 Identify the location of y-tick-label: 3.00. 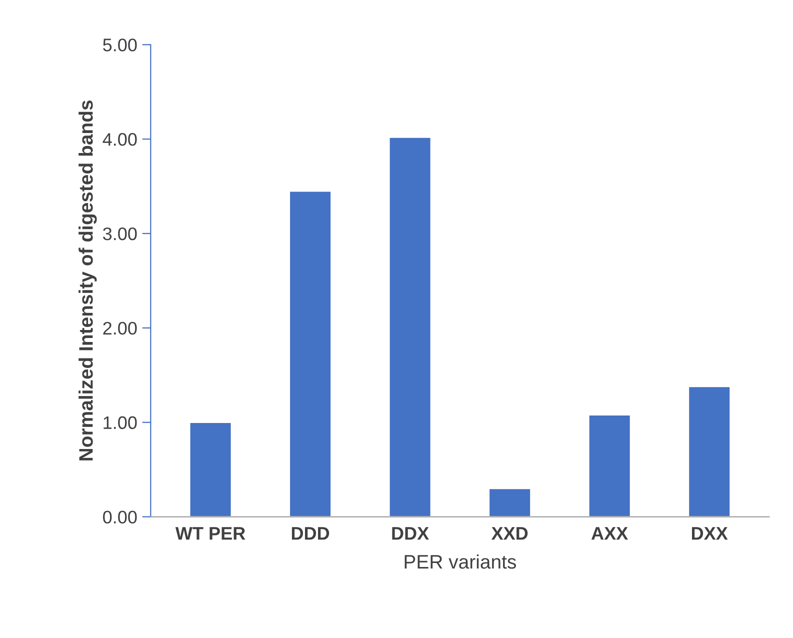
(120, 233).